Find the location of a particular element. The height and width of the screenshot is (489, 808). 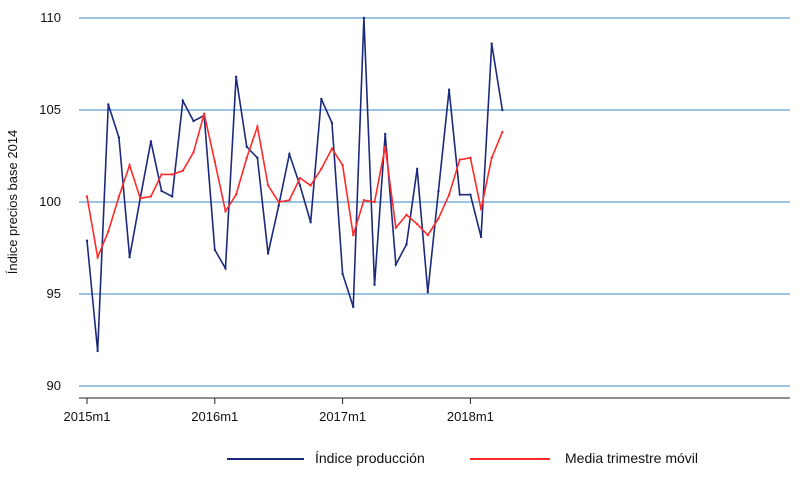

y-axis-title: Índice precios base 2014 is located at coordinates (12, 202).